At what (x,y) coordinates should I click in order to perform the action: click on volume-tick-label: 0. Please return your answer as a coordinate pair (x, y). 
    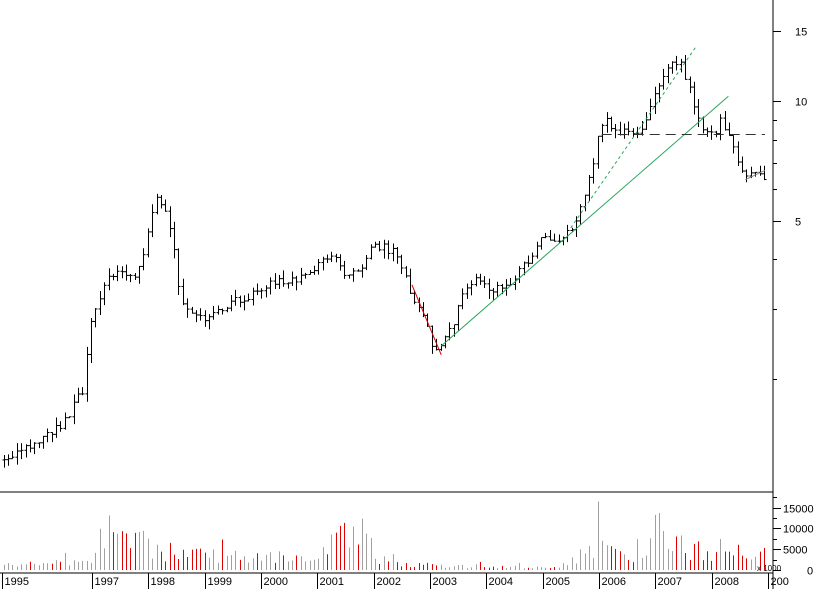
    Looking at the image, I should click on (810, 572).